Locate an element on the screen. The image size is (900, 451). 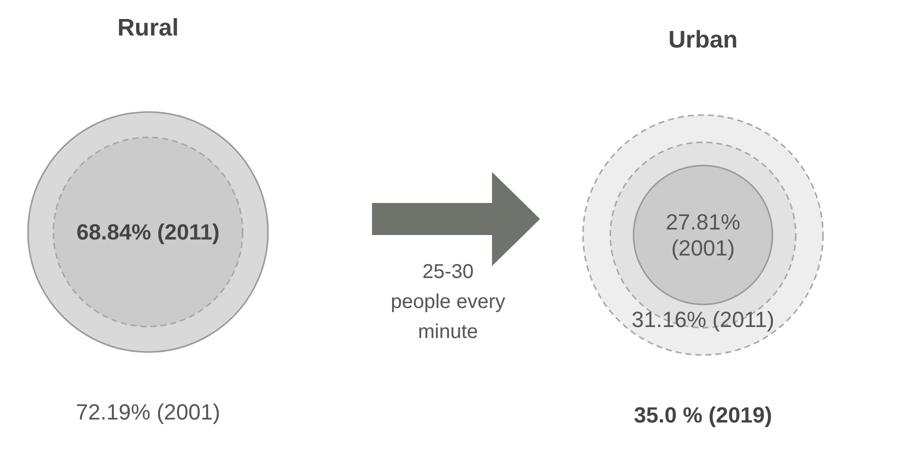
data-label: 35.0 % (2019) is located at coordinates (703, 415).